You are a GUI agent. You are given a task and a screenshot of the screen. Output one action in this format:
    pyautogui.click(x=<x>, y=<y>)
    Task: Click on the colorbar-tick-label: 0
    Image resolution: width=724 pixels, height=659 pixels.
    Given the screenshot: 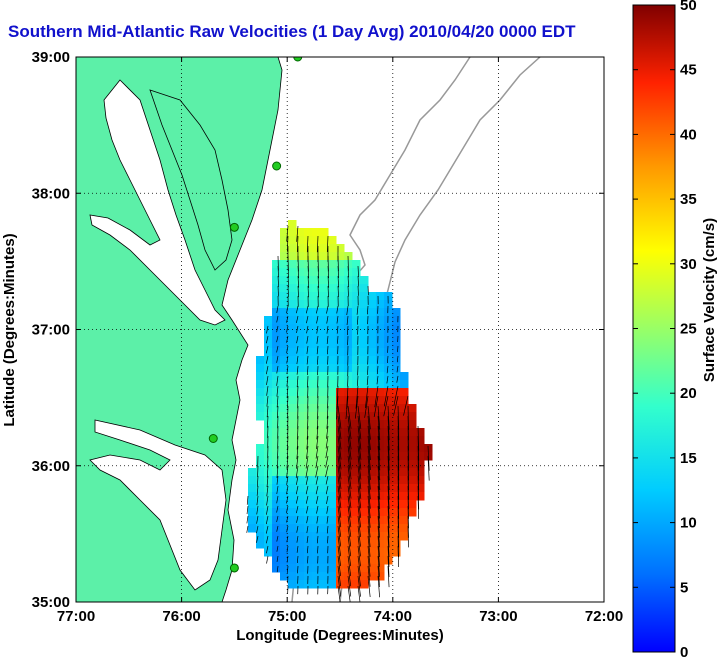 What is the action you would take?
    pyautogui.click(x=684, y=651)
    